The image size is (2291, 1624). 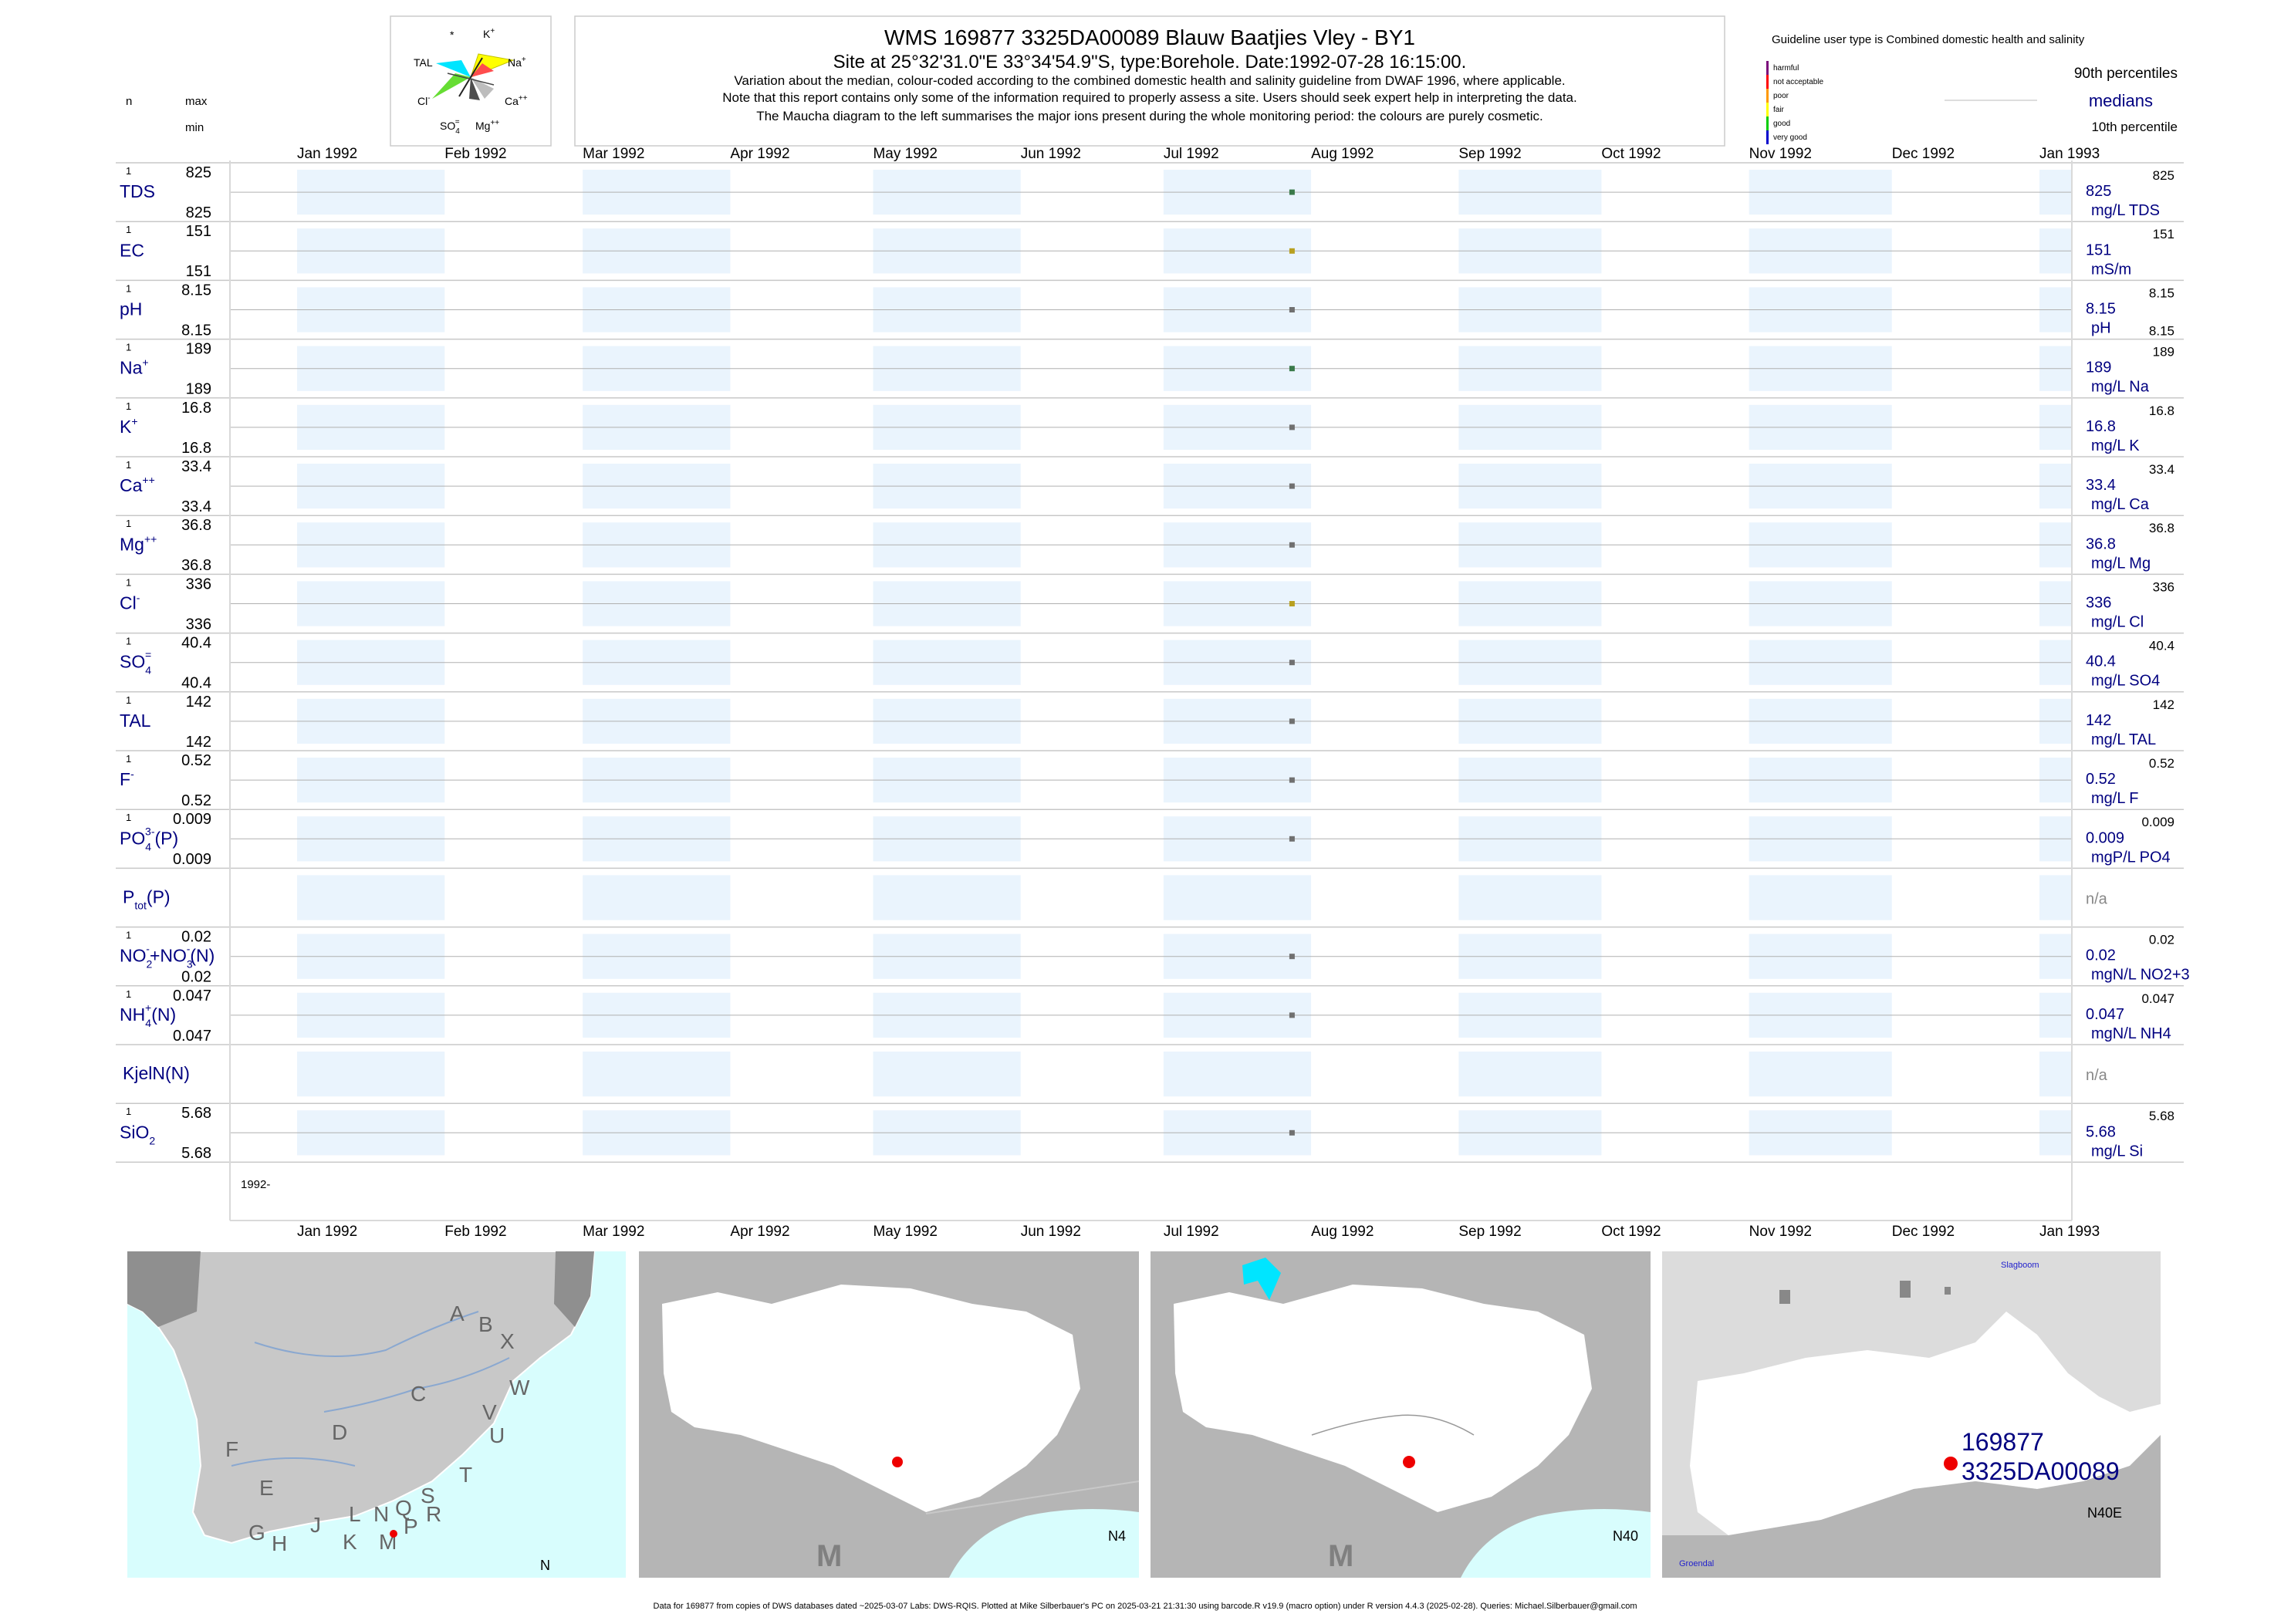 I want to click on map3-label: N40, so click(x=1625, y=1536).